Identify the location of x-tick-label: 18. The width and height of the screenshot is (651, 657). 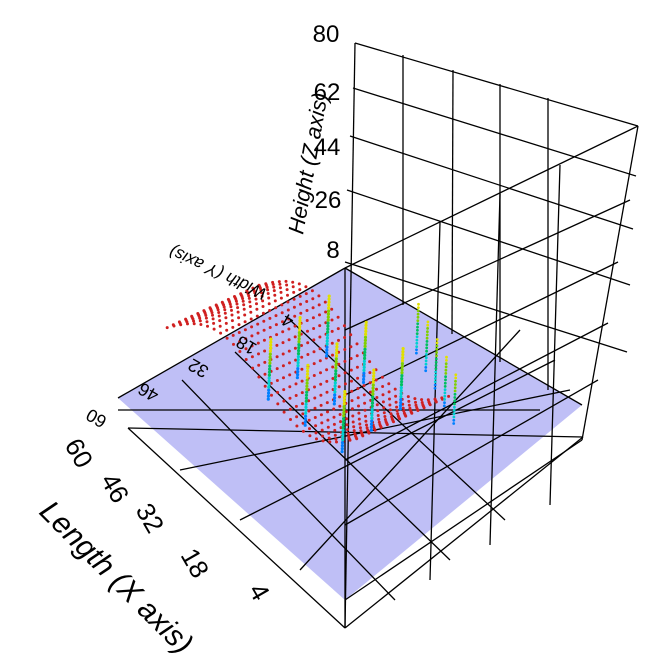
(195, 563).